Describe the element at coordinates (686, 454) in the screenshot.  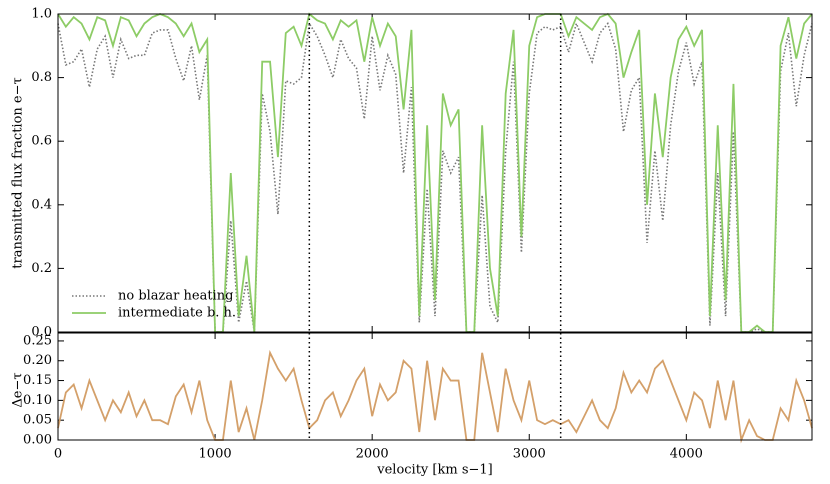
I see `x-tick-label: 4000` at that location.